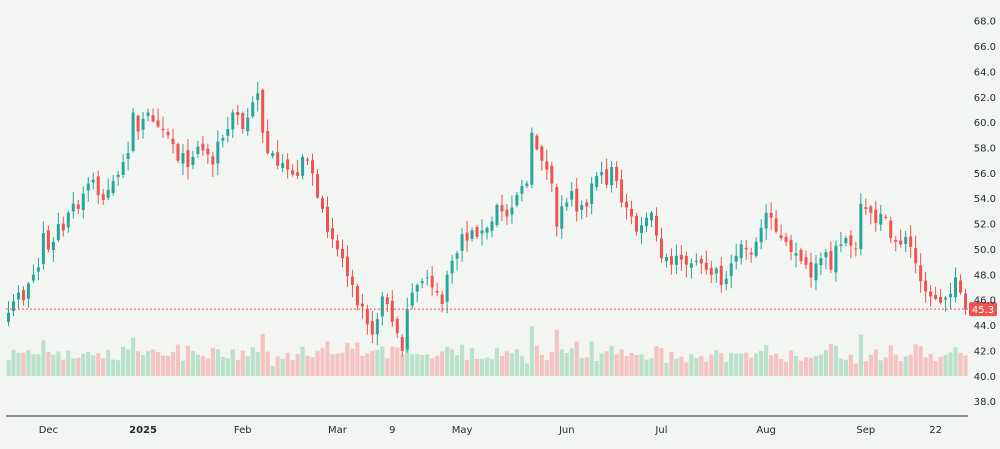 This screenshot has height=449, width=1000. I want to click on time-tick-label: 22, so click(935, 430).